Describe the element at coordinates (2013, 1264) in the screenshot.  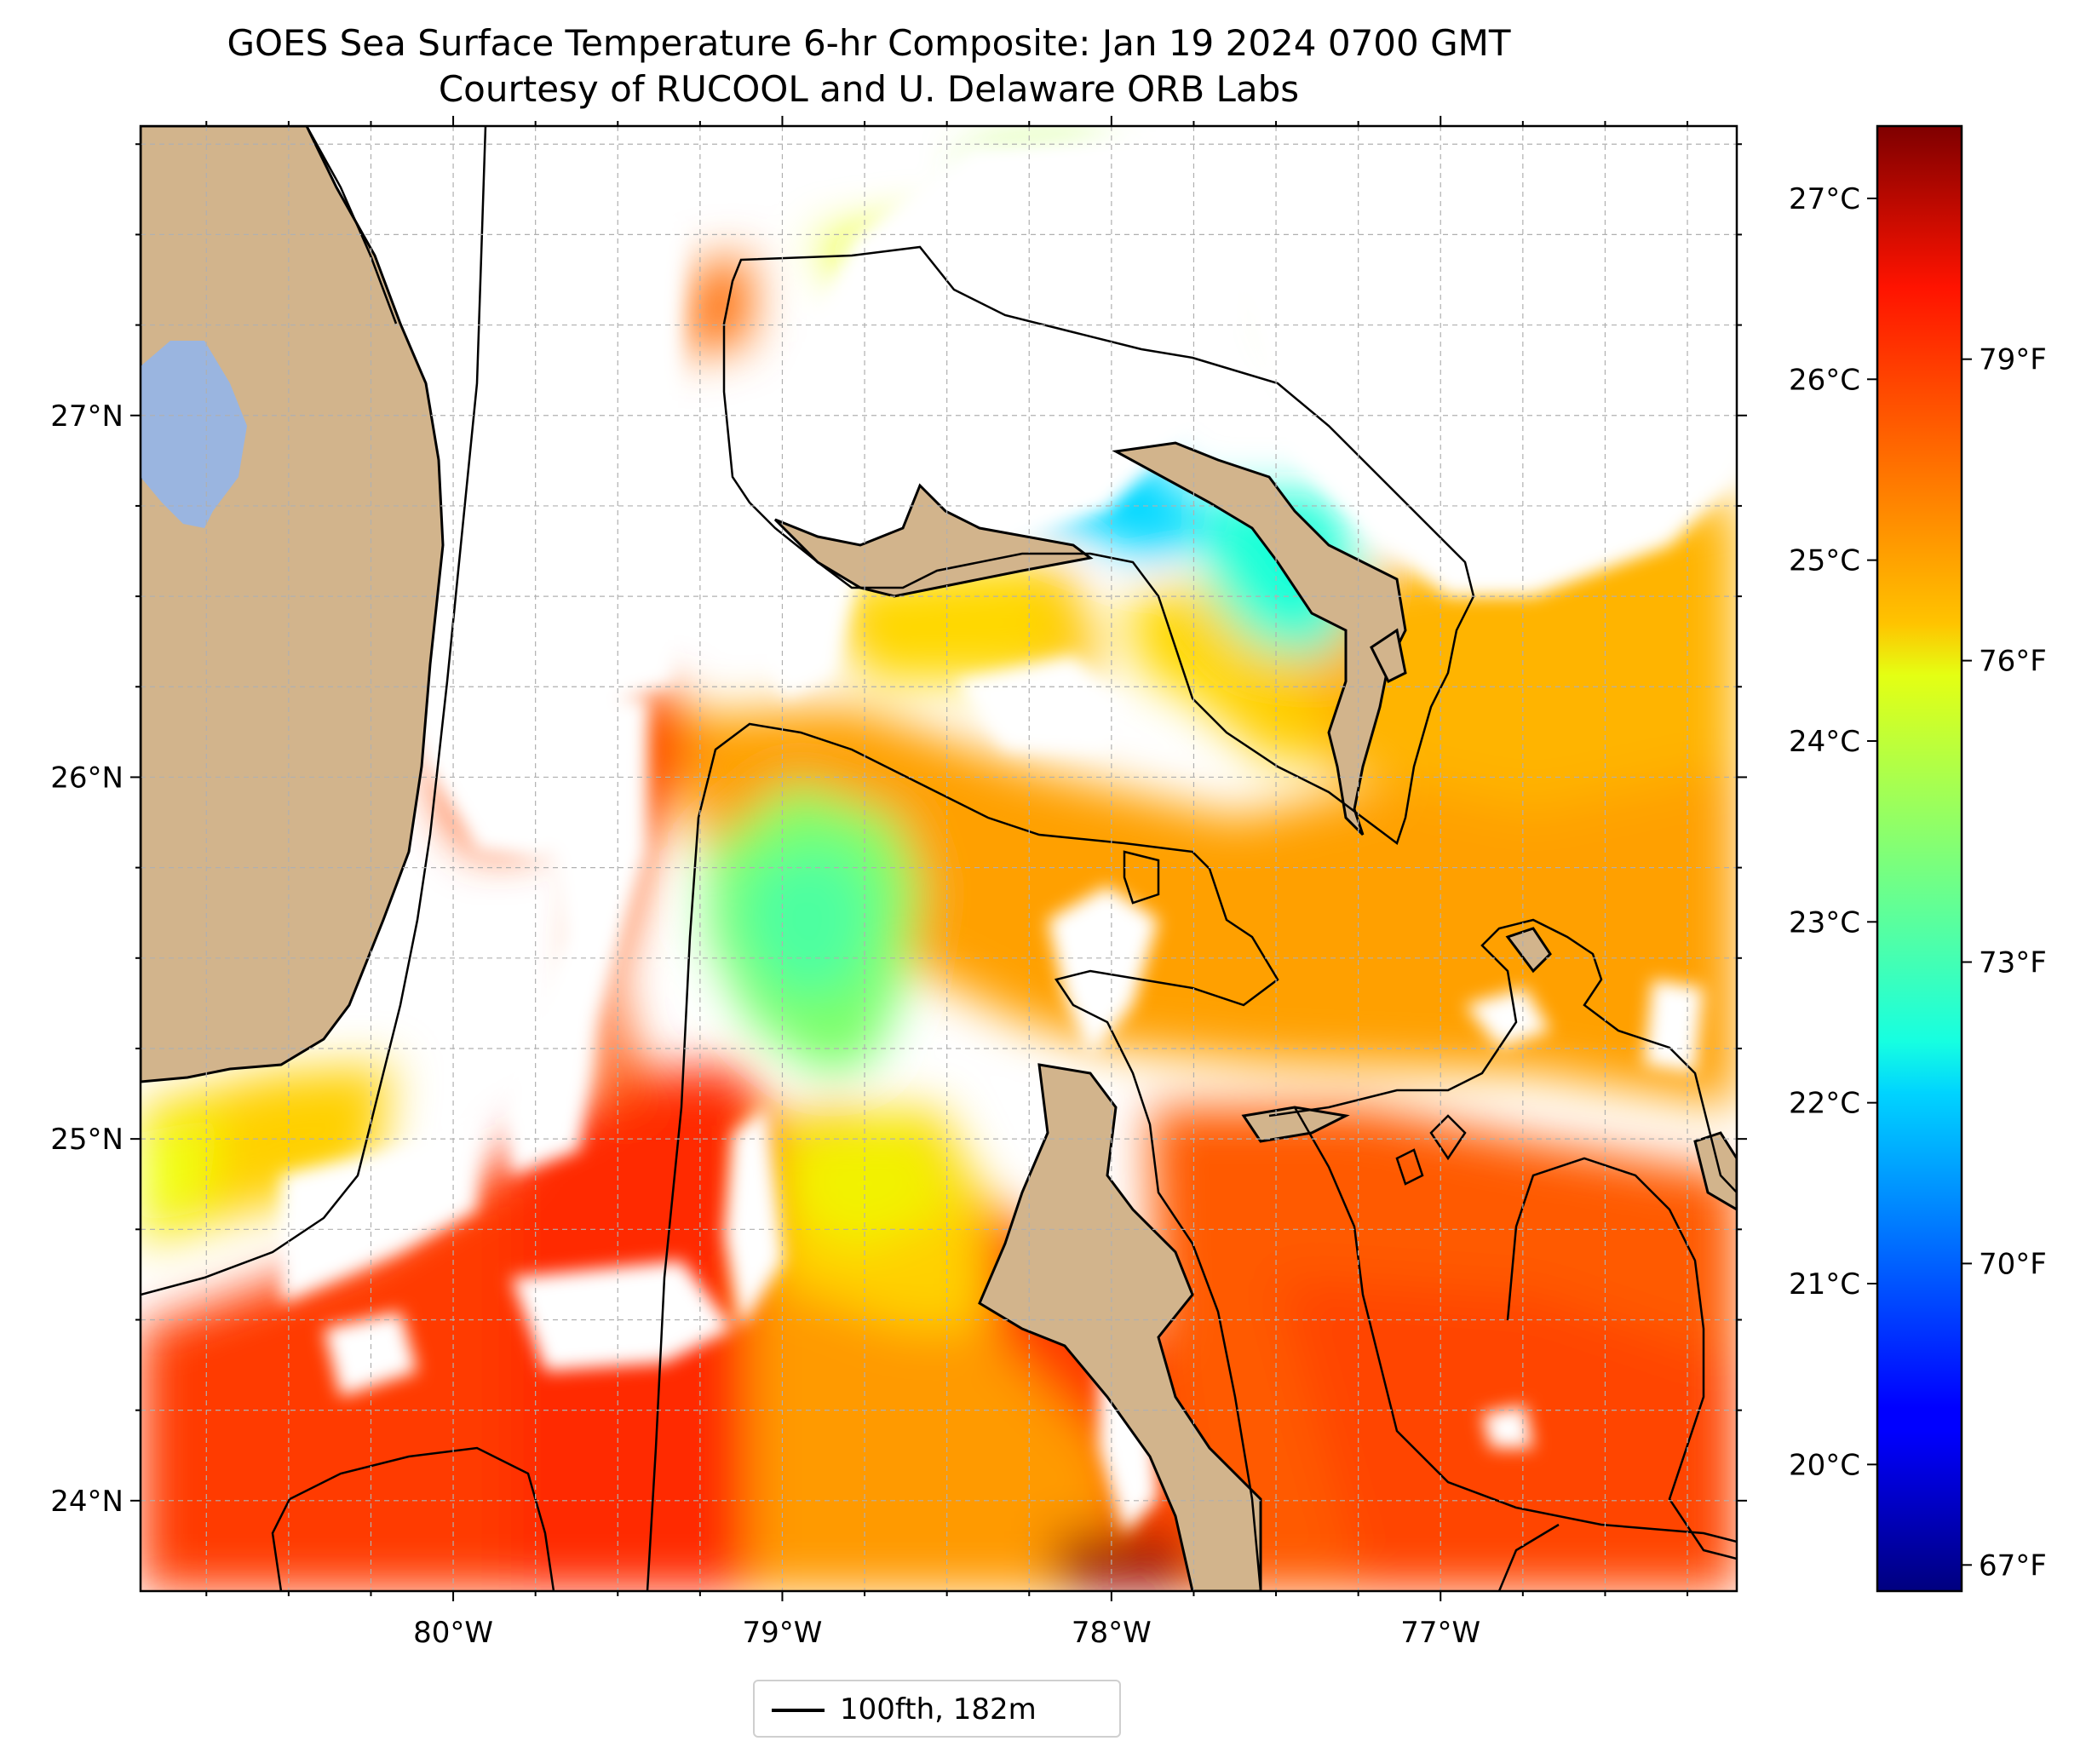
I see `colorbar-fahrenheit-label: 70°F` at that location.